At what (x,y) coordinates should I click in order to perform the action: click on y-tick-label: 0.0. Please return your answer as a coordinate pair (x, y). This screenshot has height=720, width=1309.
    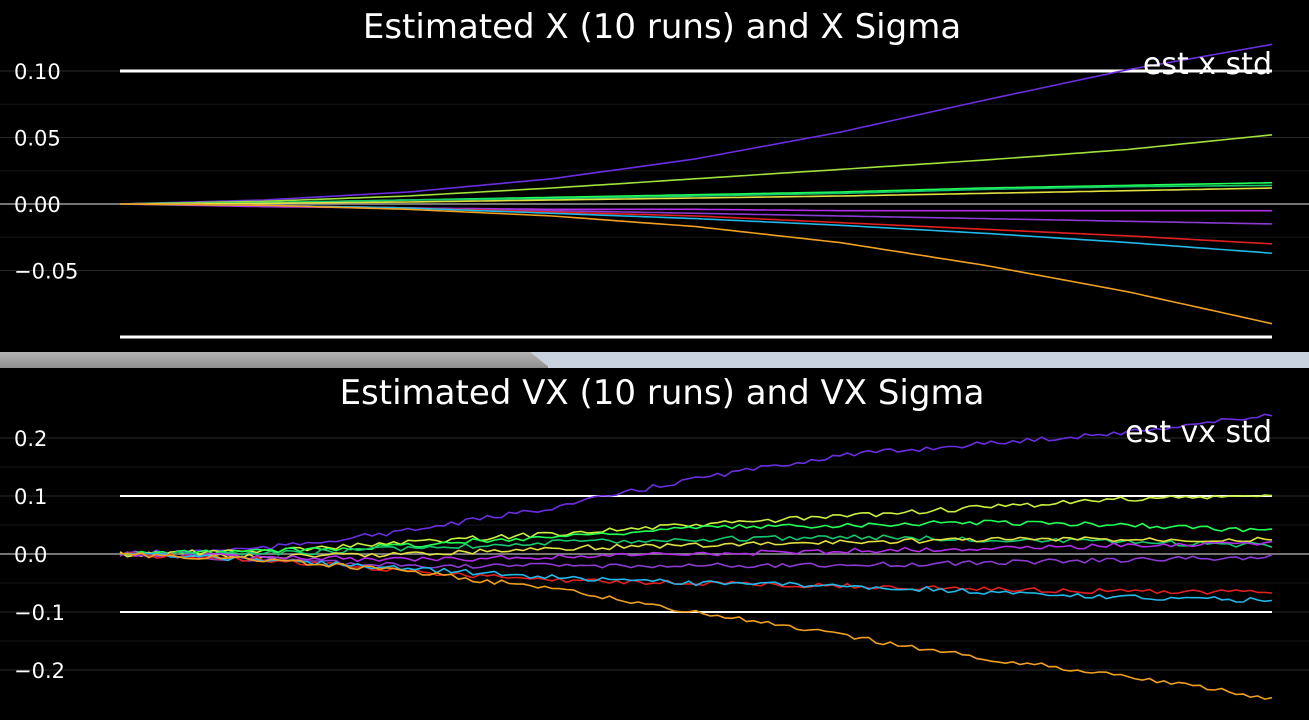
    Looking at the image, I should click on (30, 555).